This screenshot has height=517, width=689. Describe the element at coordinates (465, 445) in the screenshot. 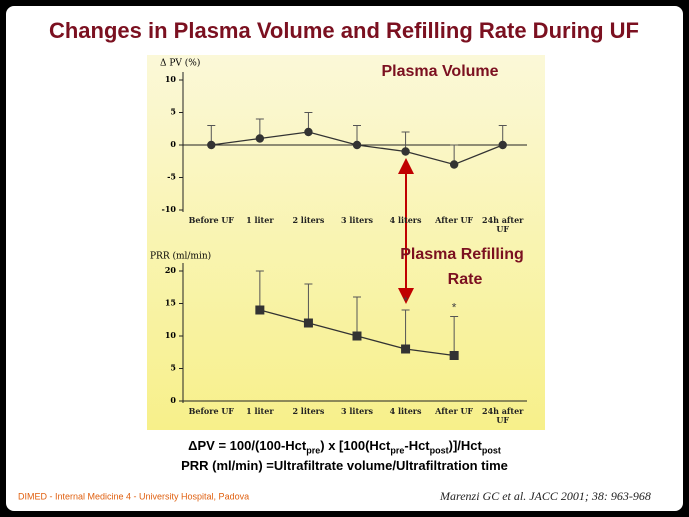

I see `formula-part: )]/Hct` at that location.